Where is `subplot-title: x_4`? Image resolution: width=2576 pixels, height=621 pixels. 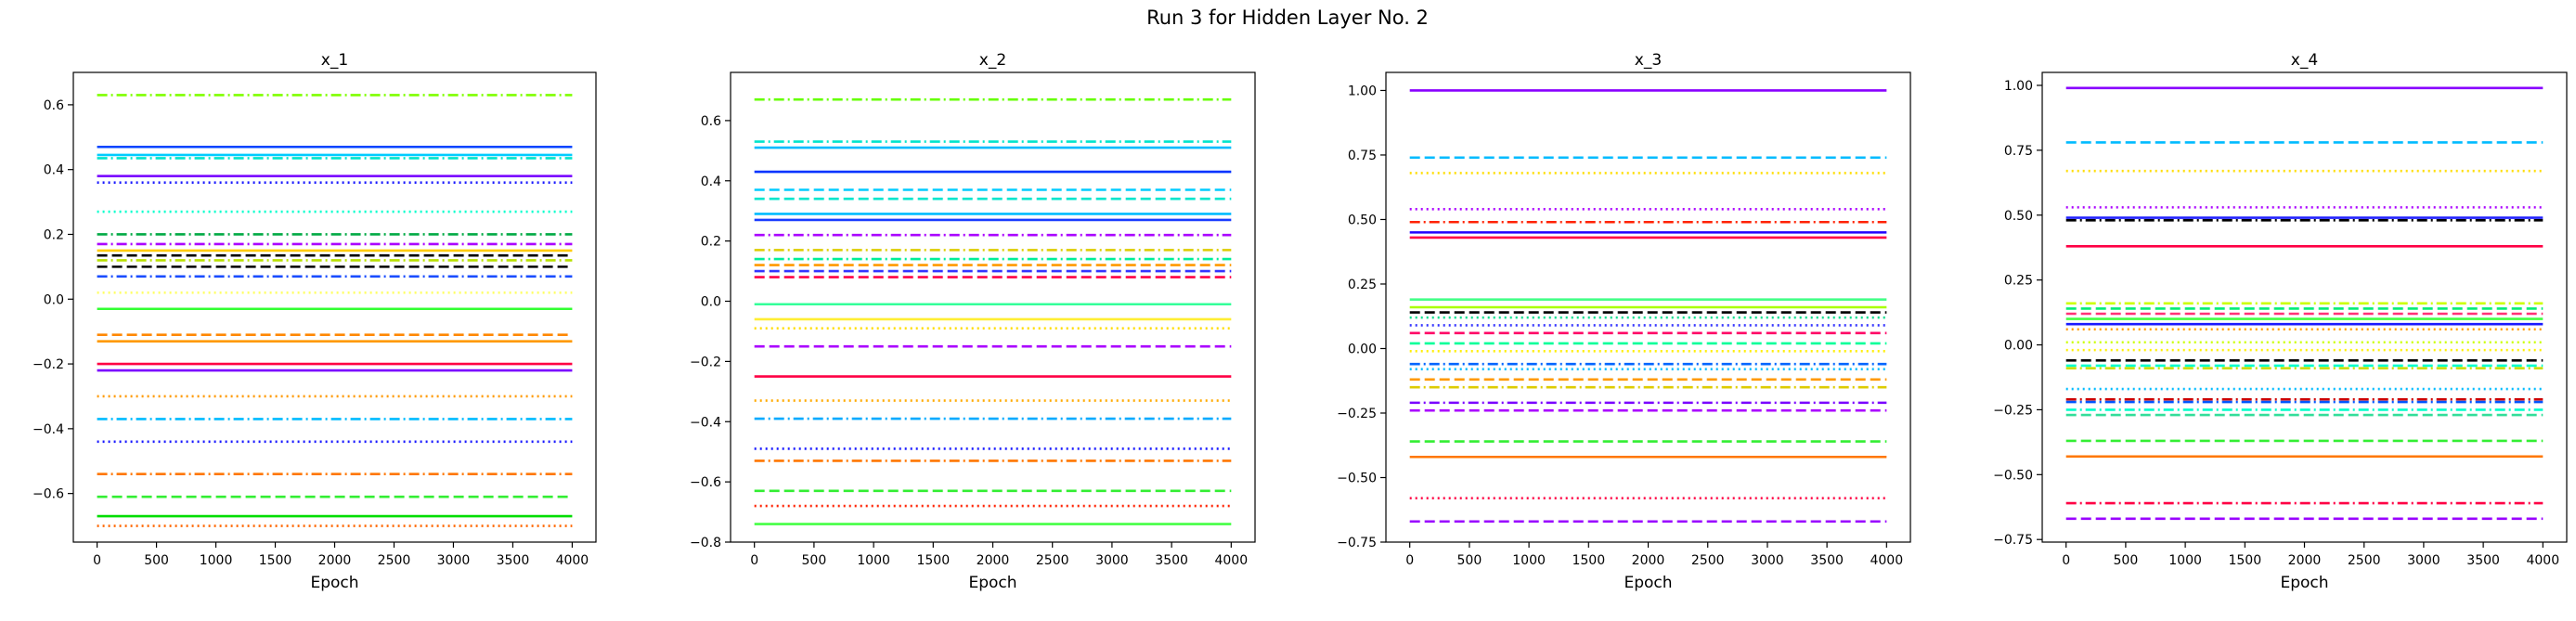
subplot-title: x_4 is located at coordinates (2304, 60).